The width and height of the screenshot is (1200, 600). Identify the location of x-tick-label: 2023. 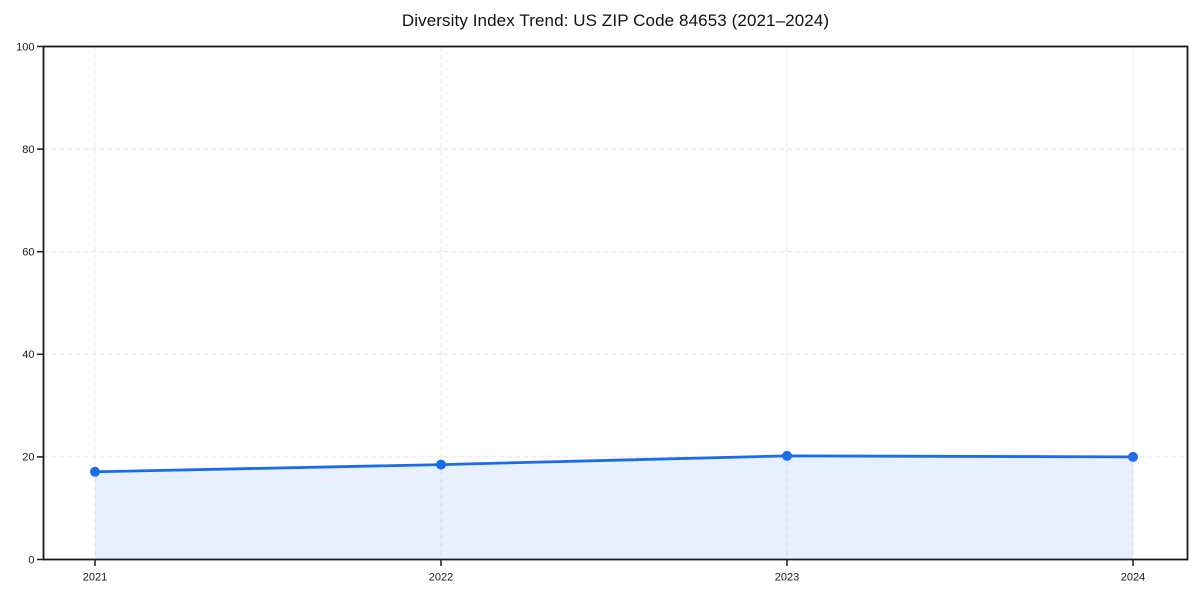
(787, 578).